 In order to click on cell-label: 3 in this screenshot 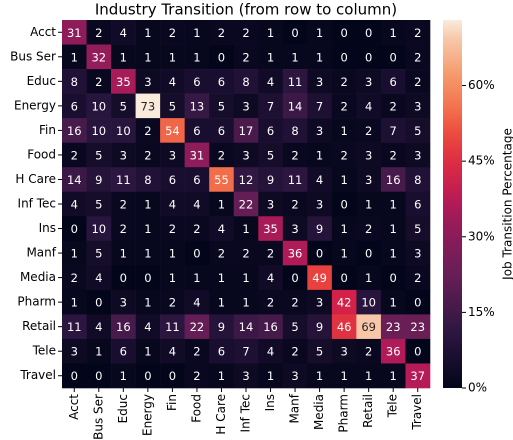, I will do `click(319, 205)`.